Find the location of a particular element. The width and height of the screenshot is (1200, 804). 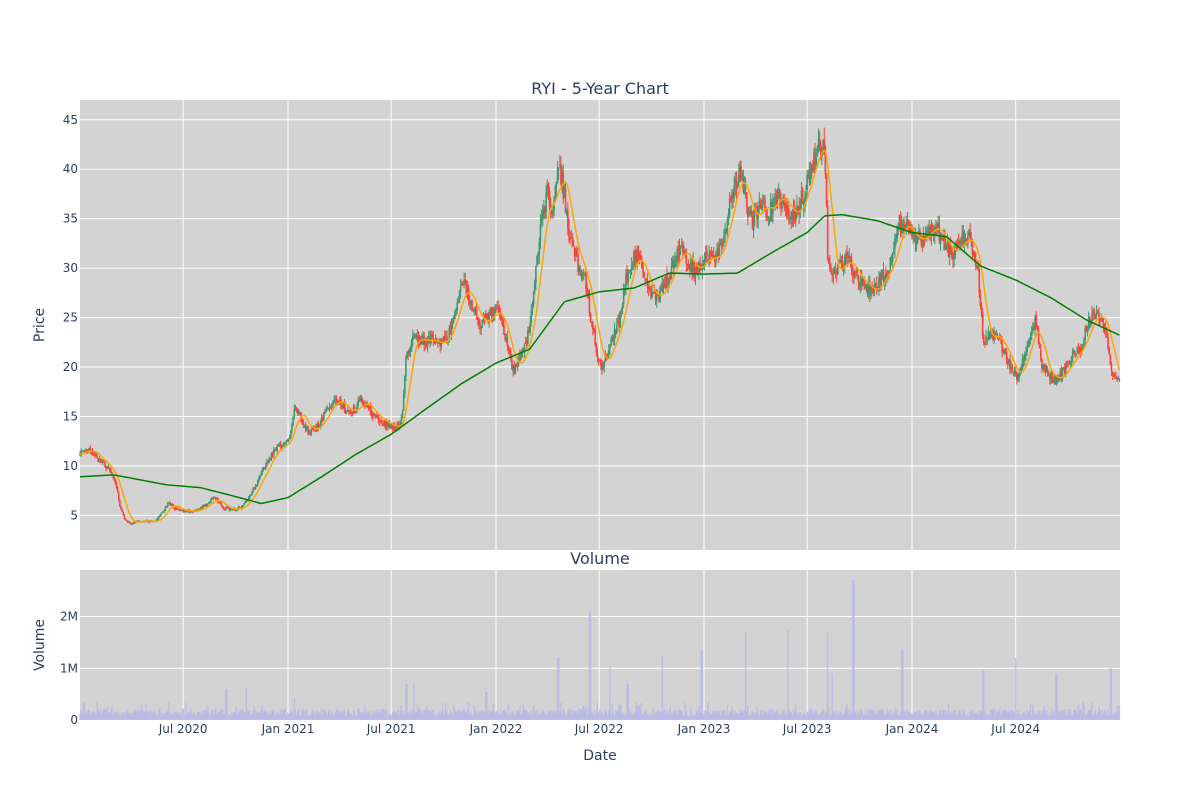

x-tick-label: Jan 2024 is located at coordinates (912, 729).